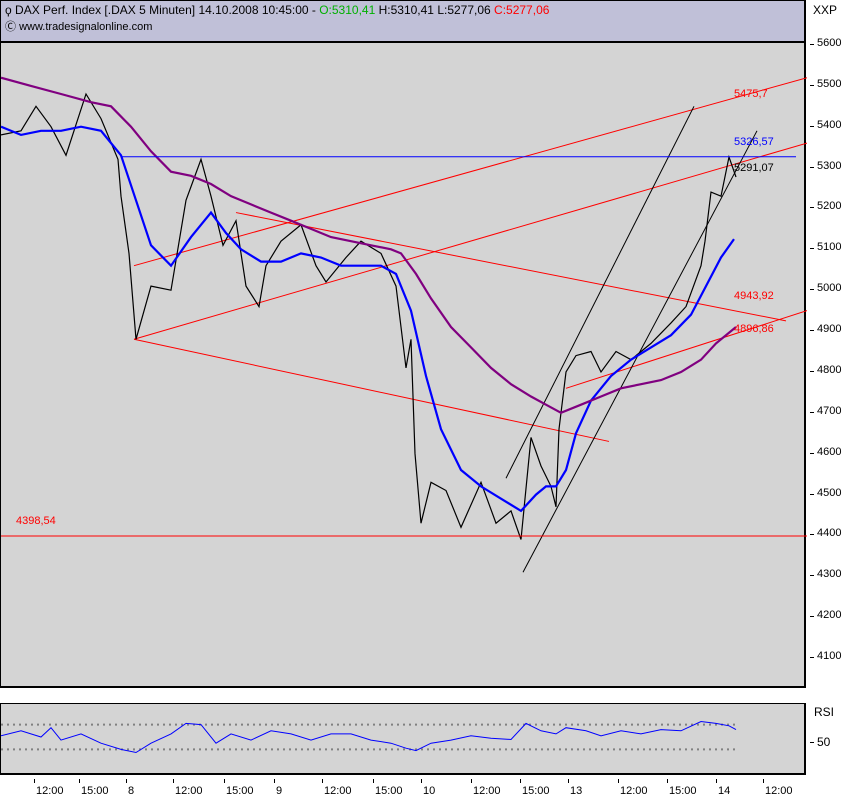 This screenshot has width=850, height=800. Describe the element at coordinates (8, 10) in the screenshot. I see `candle-icon: ϙ` at that location.